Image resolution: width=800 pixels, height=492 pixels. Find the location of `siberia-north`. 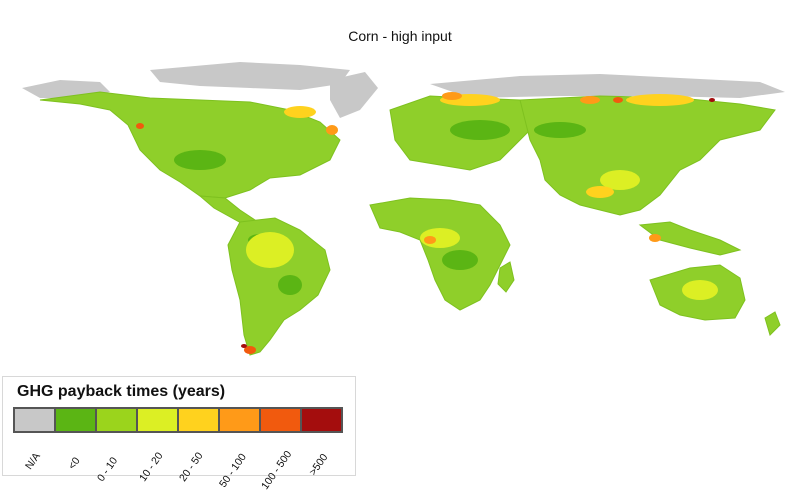

siberia-north is located at coordinates (607, 86).